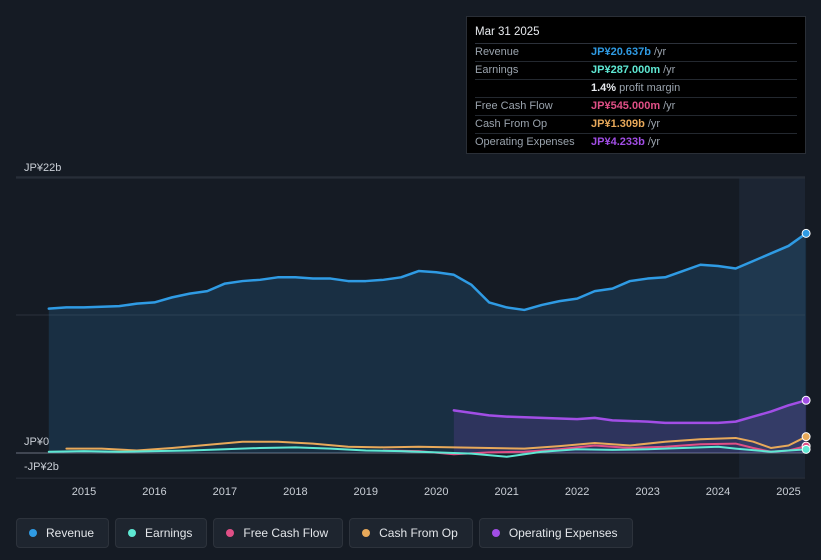 The height and width of the screenshot is (560, 821). What do you see at coordinates (436, 492) in the screenshot?
I see `x-tick-label: 2020` at bounding box center [436, 492].